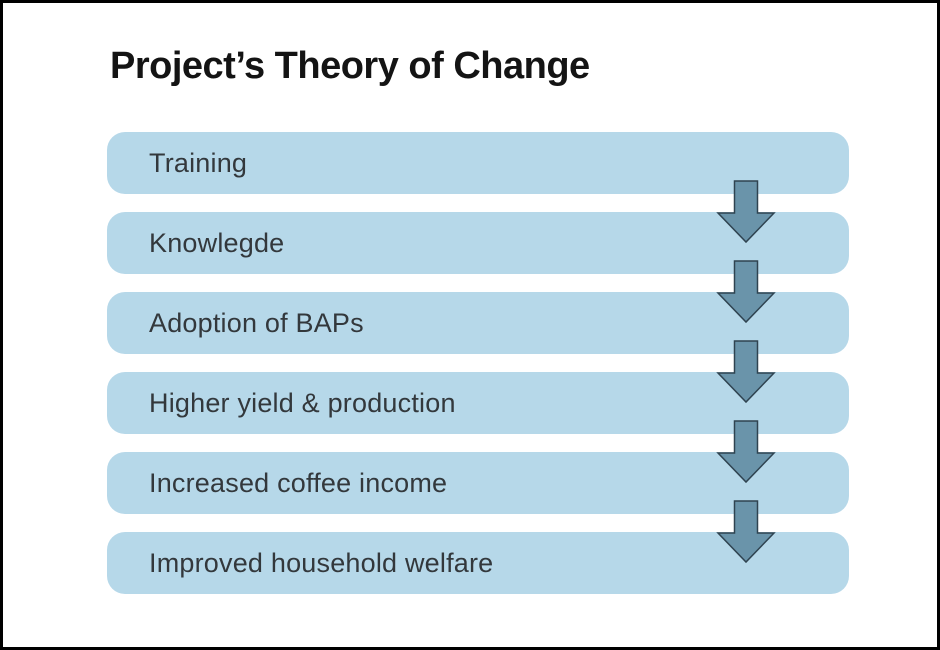  I want to click on step-label: Training, so click(198, 162).